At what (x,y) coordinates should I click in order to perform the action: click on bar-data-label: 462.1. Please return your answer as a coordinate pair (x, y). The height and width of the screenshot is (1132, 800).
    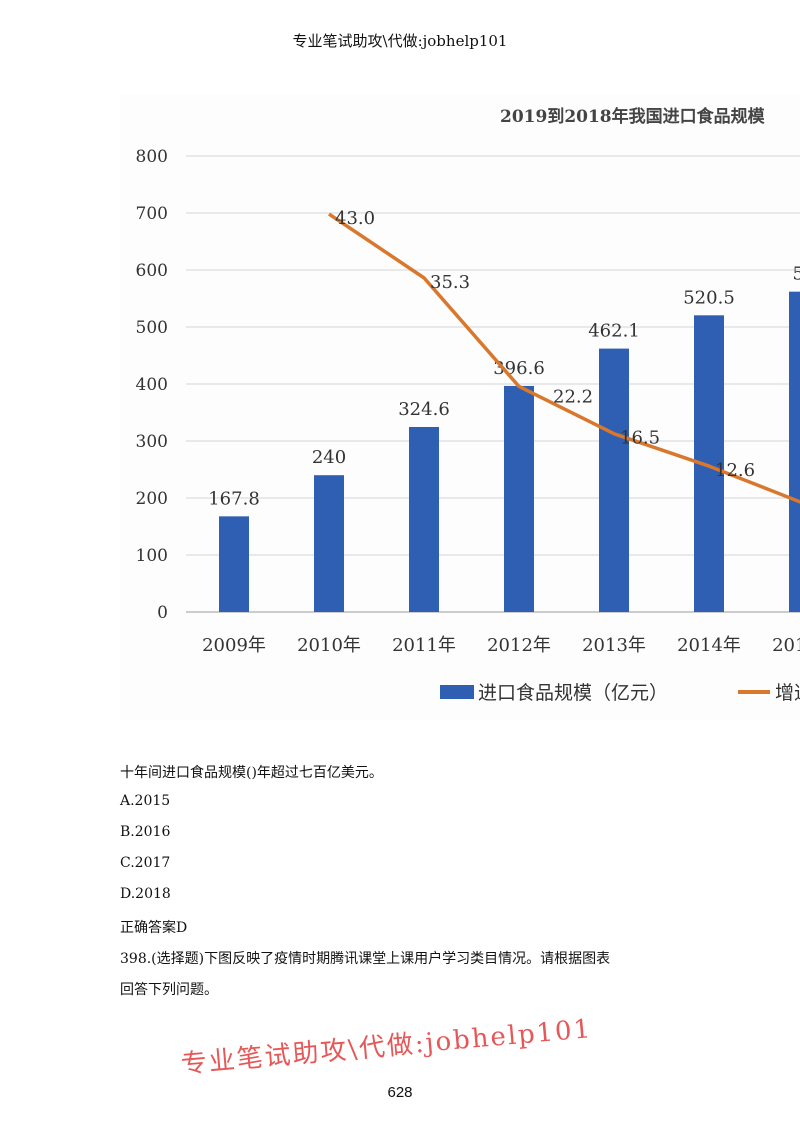
    Looking at the image, I should click on (614, 331).